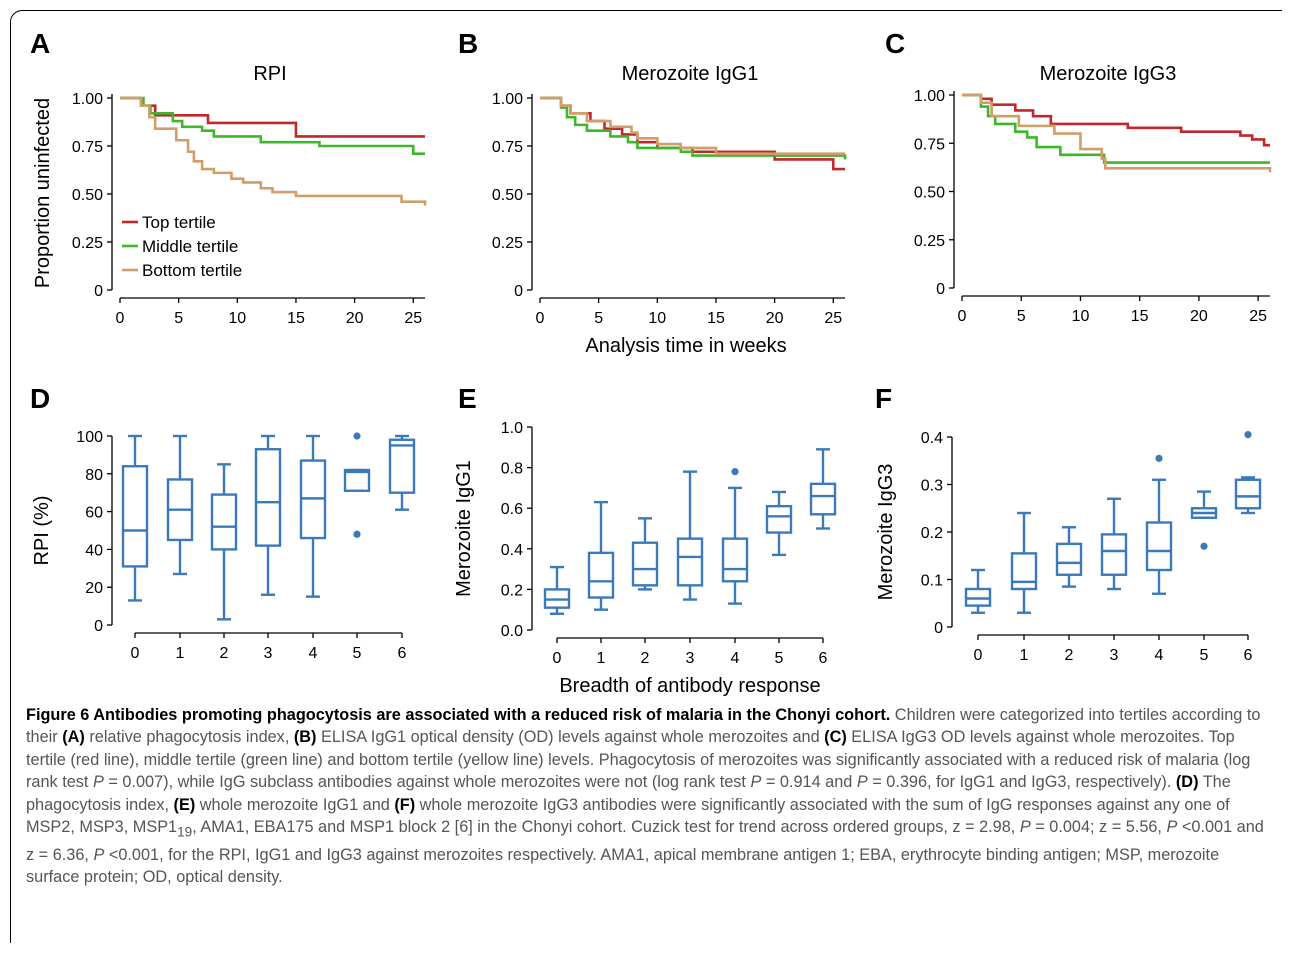  Describe the element at coordinates (94, 475) in the screenshot. I see `y-tick-label: 80` at that location.